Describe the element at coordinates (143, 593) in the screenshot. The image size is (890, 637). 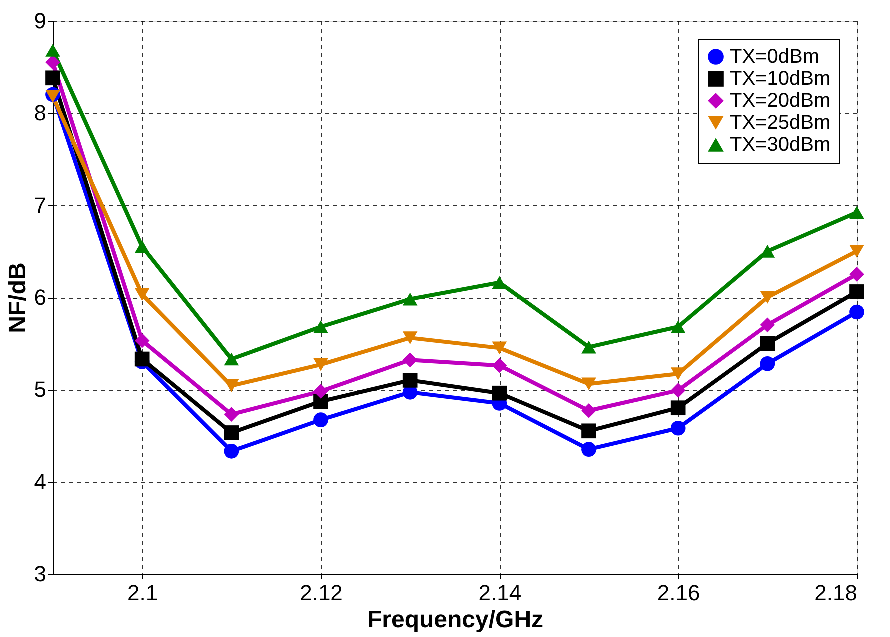
I see `x-tick-label: 2.1` at that location.